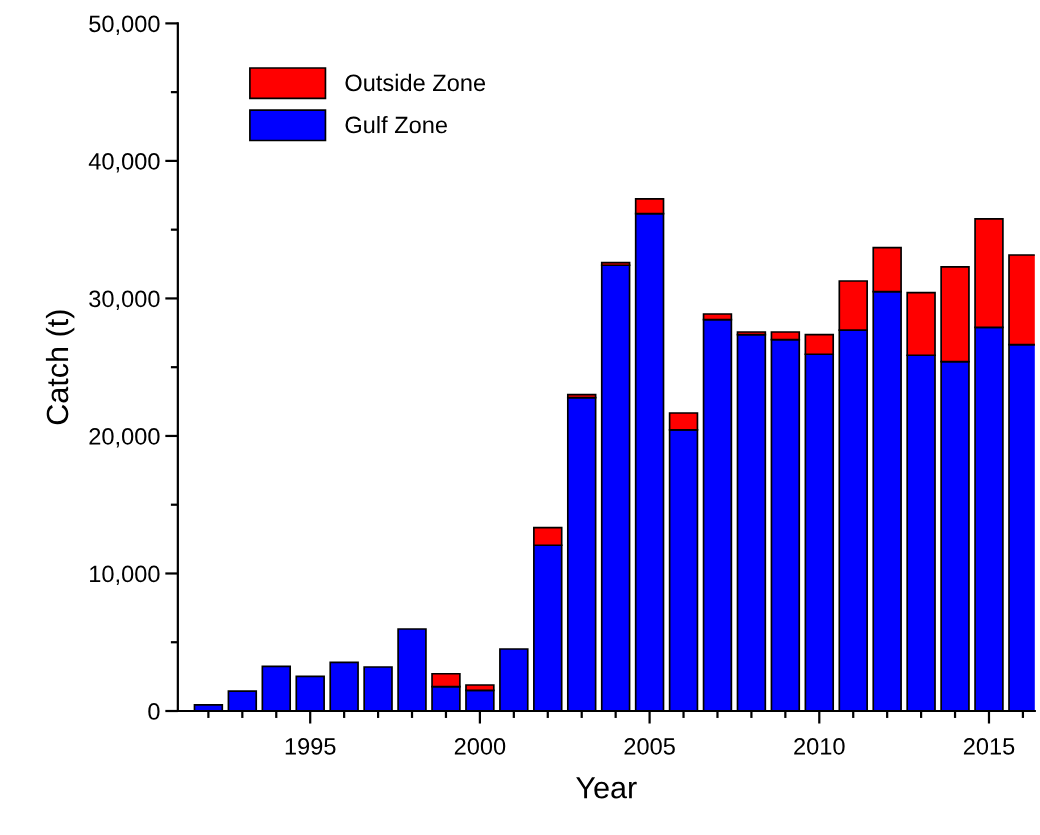  I want to click on x-tick-label: 2000, so click(480, 746).